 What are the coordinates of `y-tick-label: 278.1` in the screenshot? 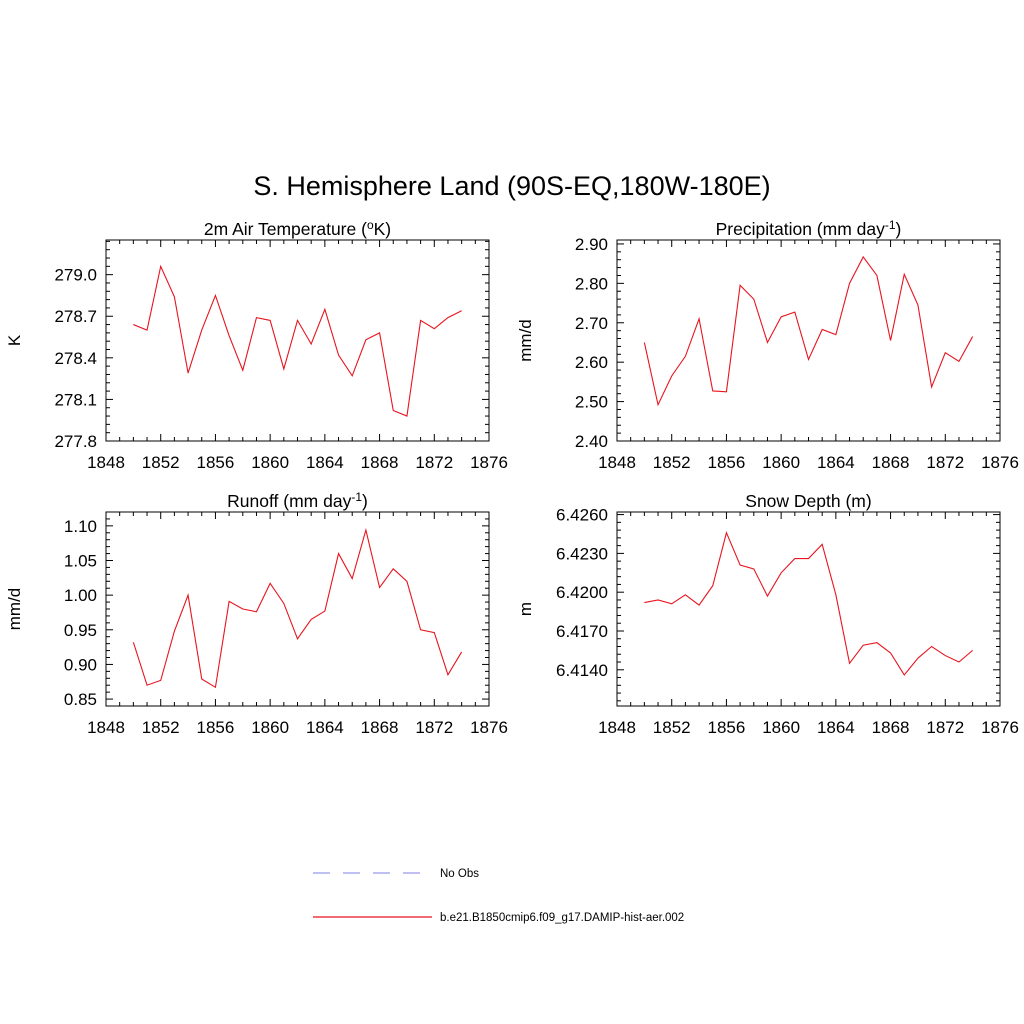 It's located at (75, 399).